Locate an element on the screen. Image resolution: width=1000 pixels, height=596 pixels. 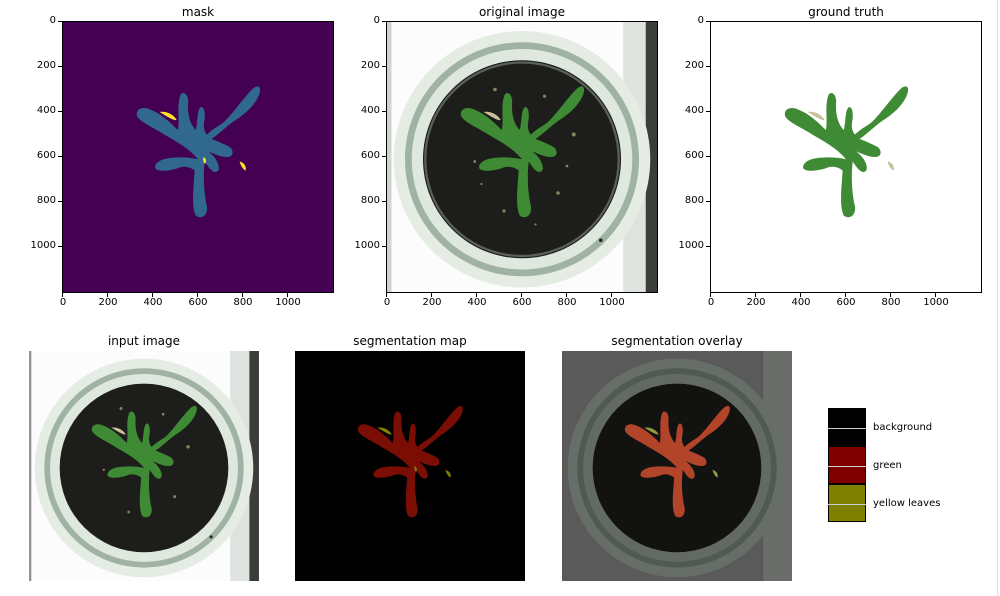
legend-label-yellow-leaves: yellow leaves is located at coordinates (907, 503).